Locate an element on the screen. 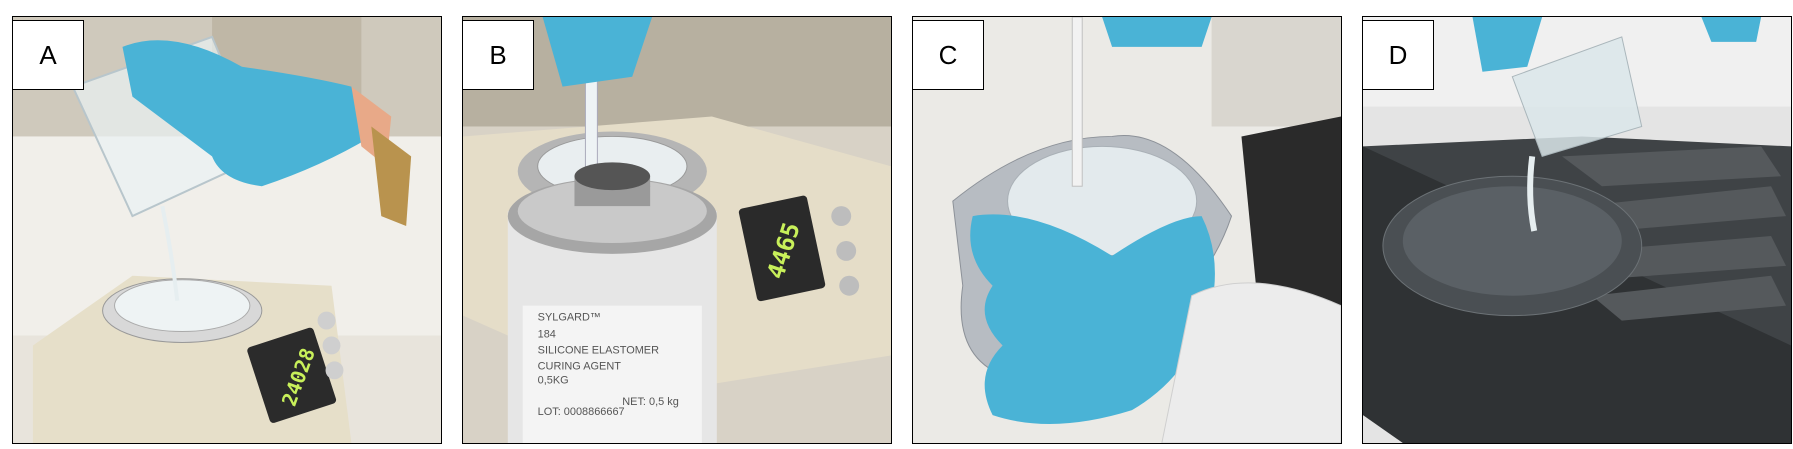 The height and width of the screenshot is (449, 1793). can-line2: CURING AGENT is located at coordinates (580, 366).